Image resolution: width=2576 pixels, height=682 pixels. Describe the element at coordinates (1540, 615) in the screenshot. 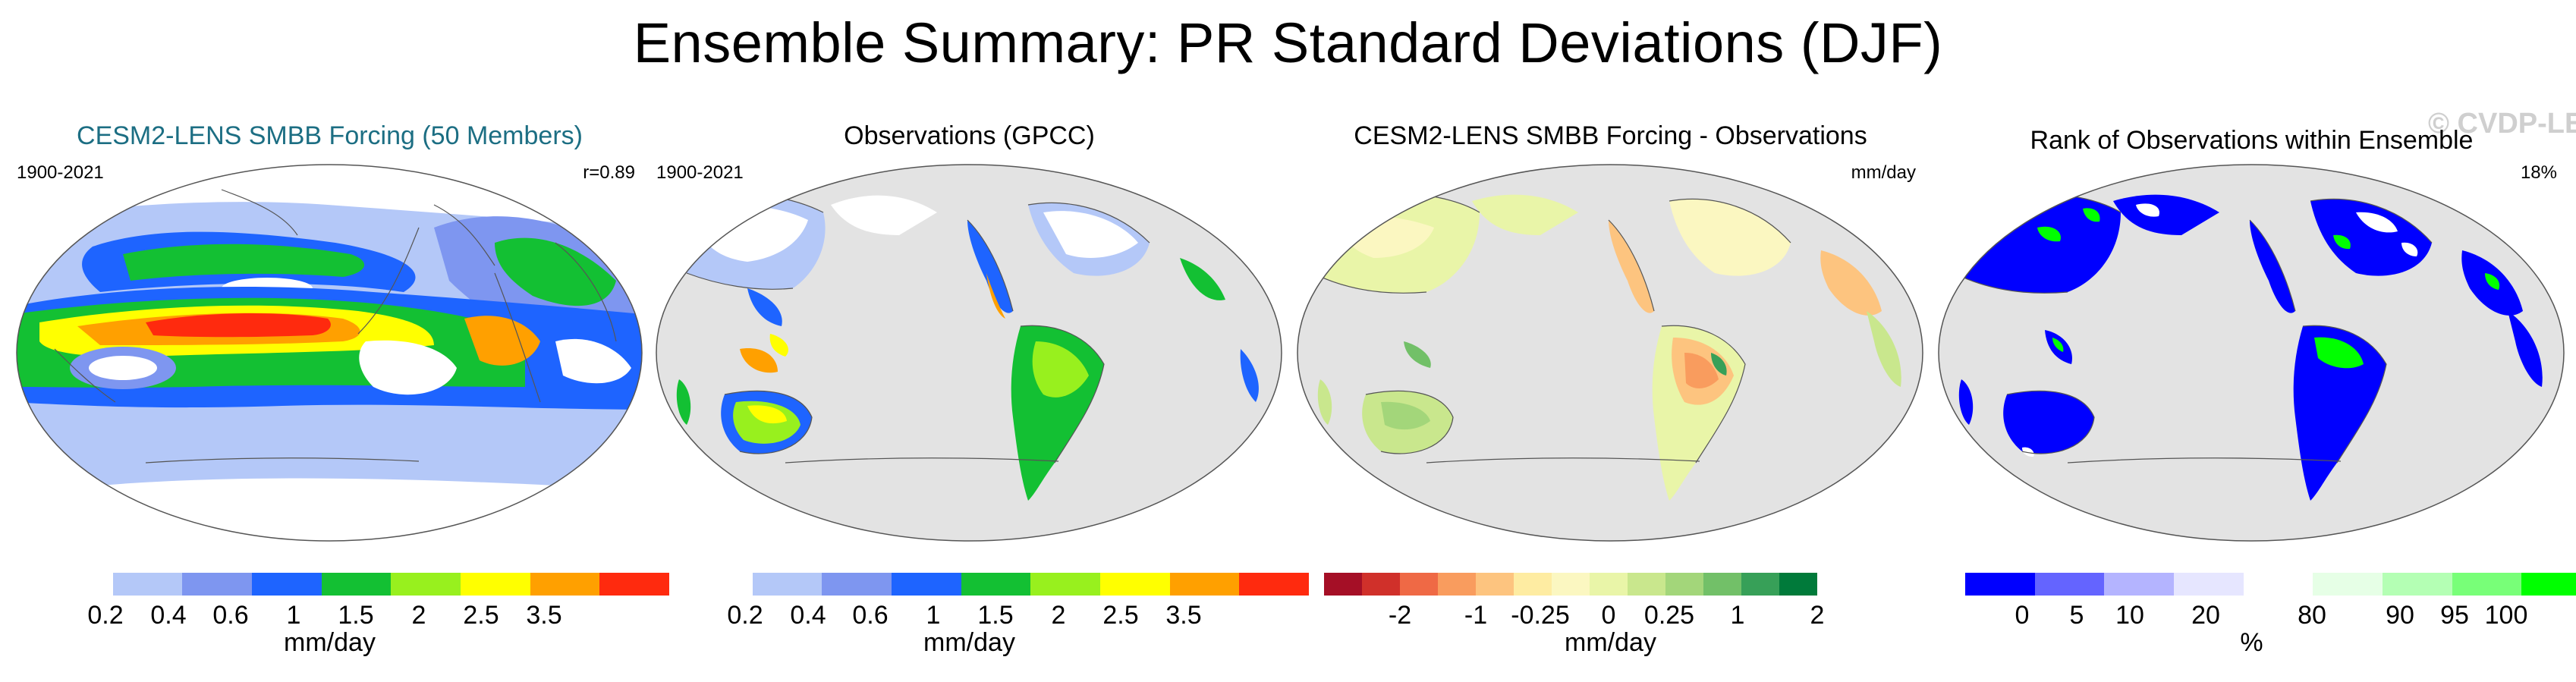

I see `colorbar-tick: -0.25` at that location.